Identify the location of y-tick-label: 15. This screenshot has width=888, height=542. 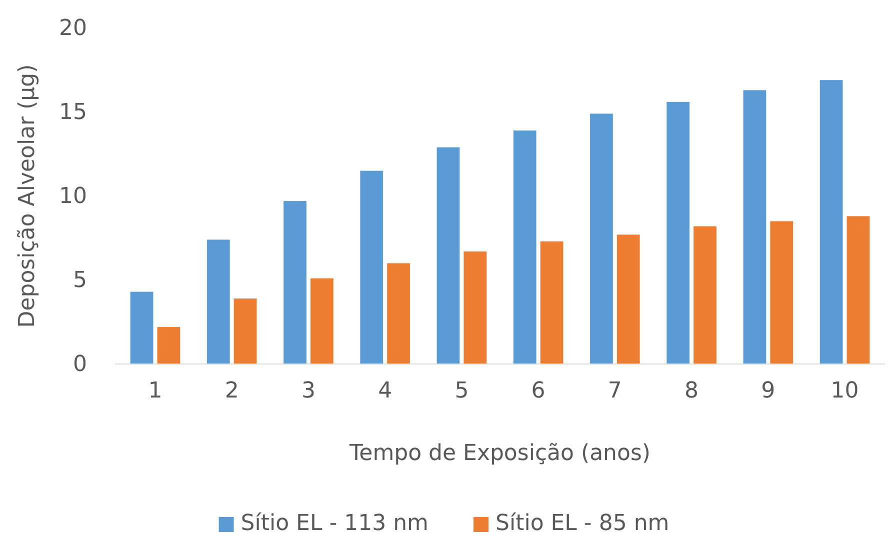
(73, 113).